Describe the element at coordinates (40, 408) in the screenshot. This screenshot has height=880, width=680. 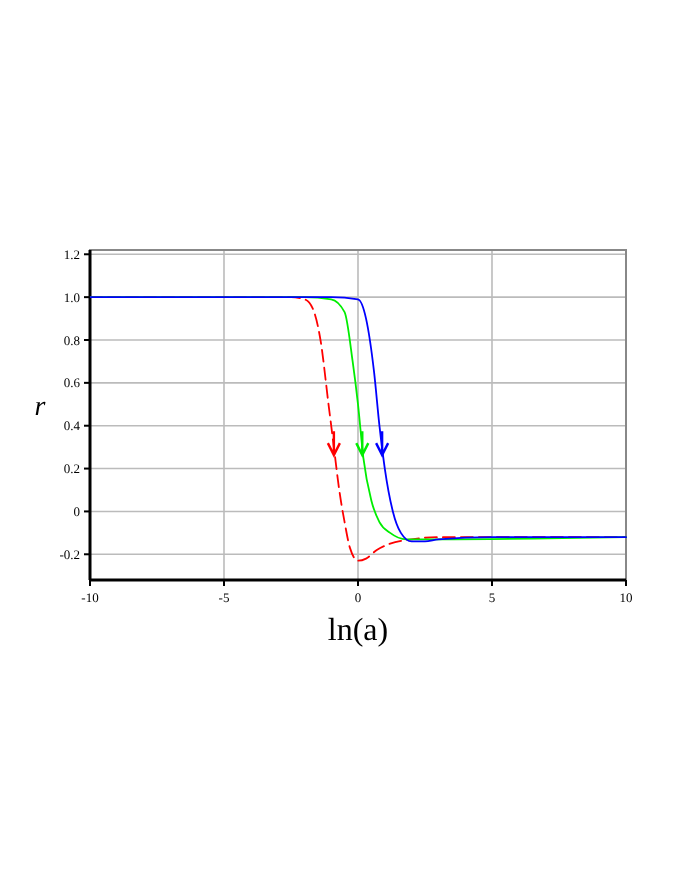
I see `y-axis-title: r` at that location.